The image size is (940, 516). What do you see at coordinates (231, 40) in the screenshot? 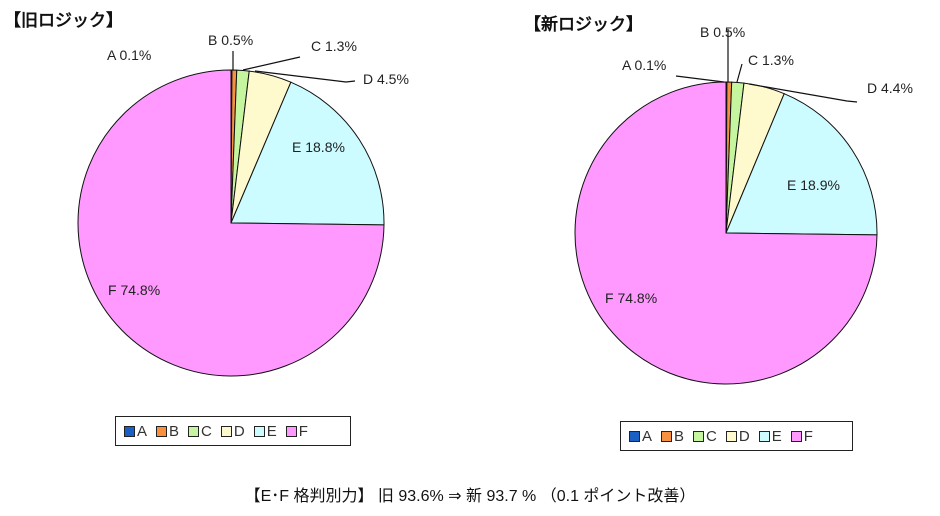
I see `left-label-b: B 0.5%` at bounding box center [231, 40].